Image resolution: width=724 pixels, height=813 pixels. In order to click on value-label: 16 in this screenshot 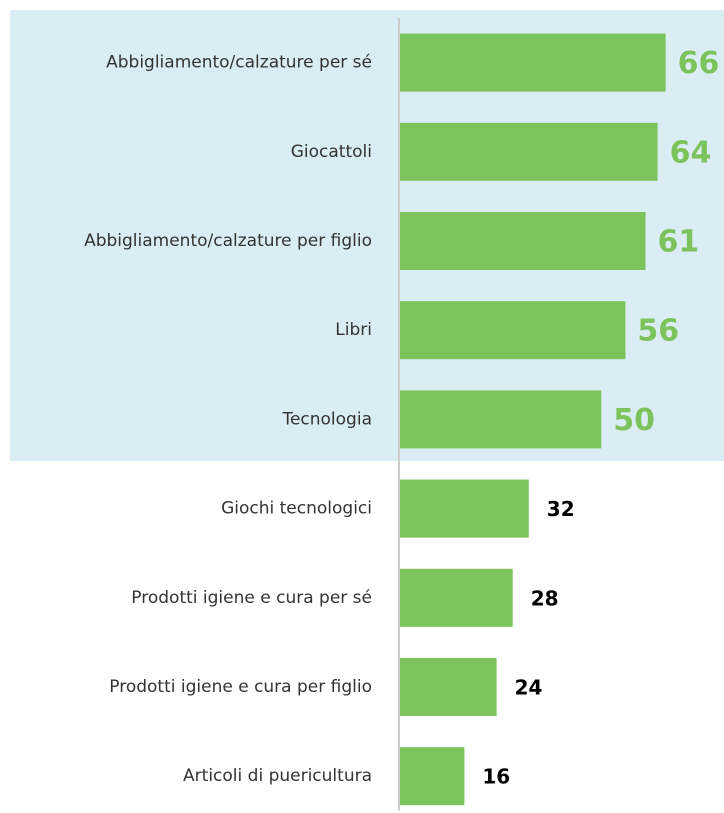, I will do `click(496, 777)`.